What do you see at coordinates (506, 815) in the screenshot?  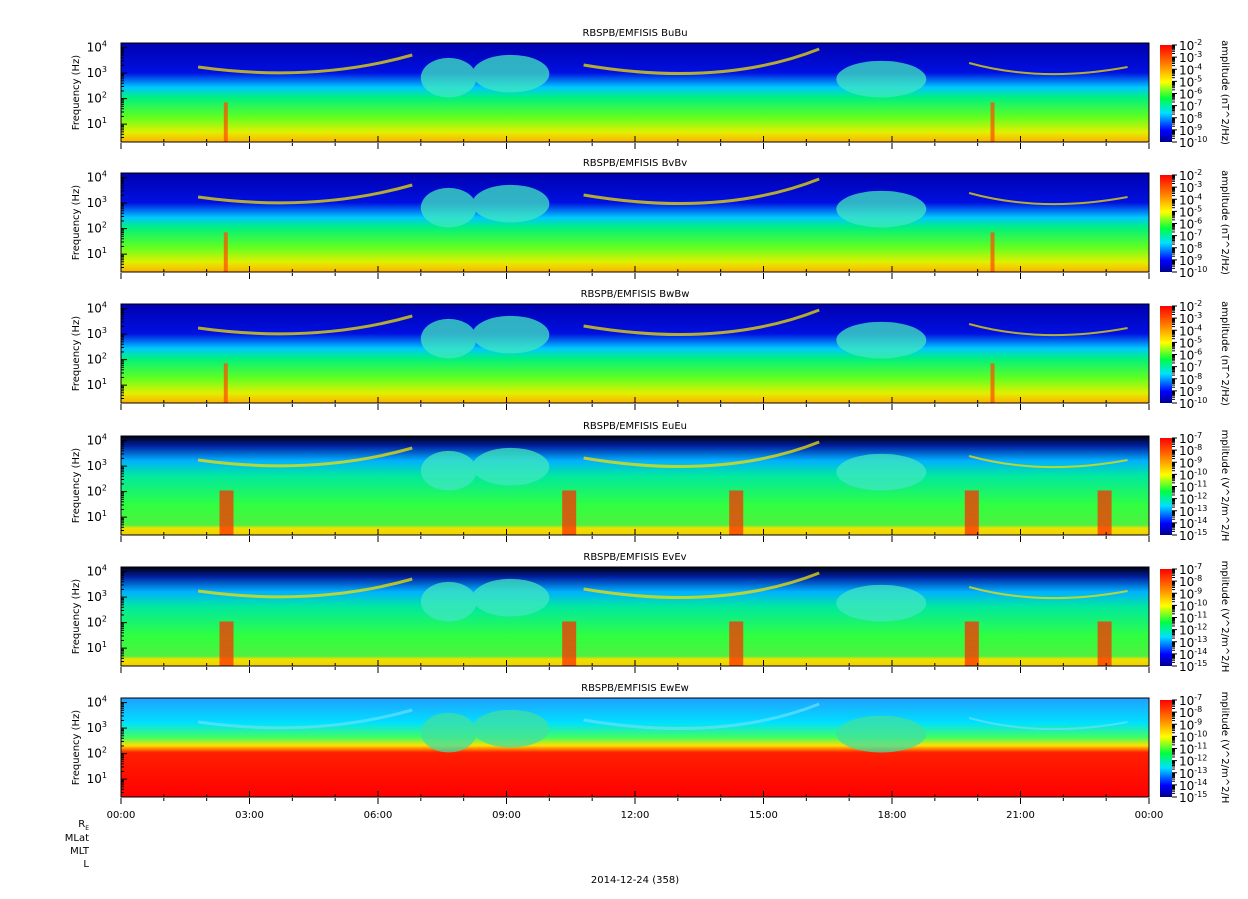 I see `x-tick-label: 09:00` at bounding box center [506, 815].